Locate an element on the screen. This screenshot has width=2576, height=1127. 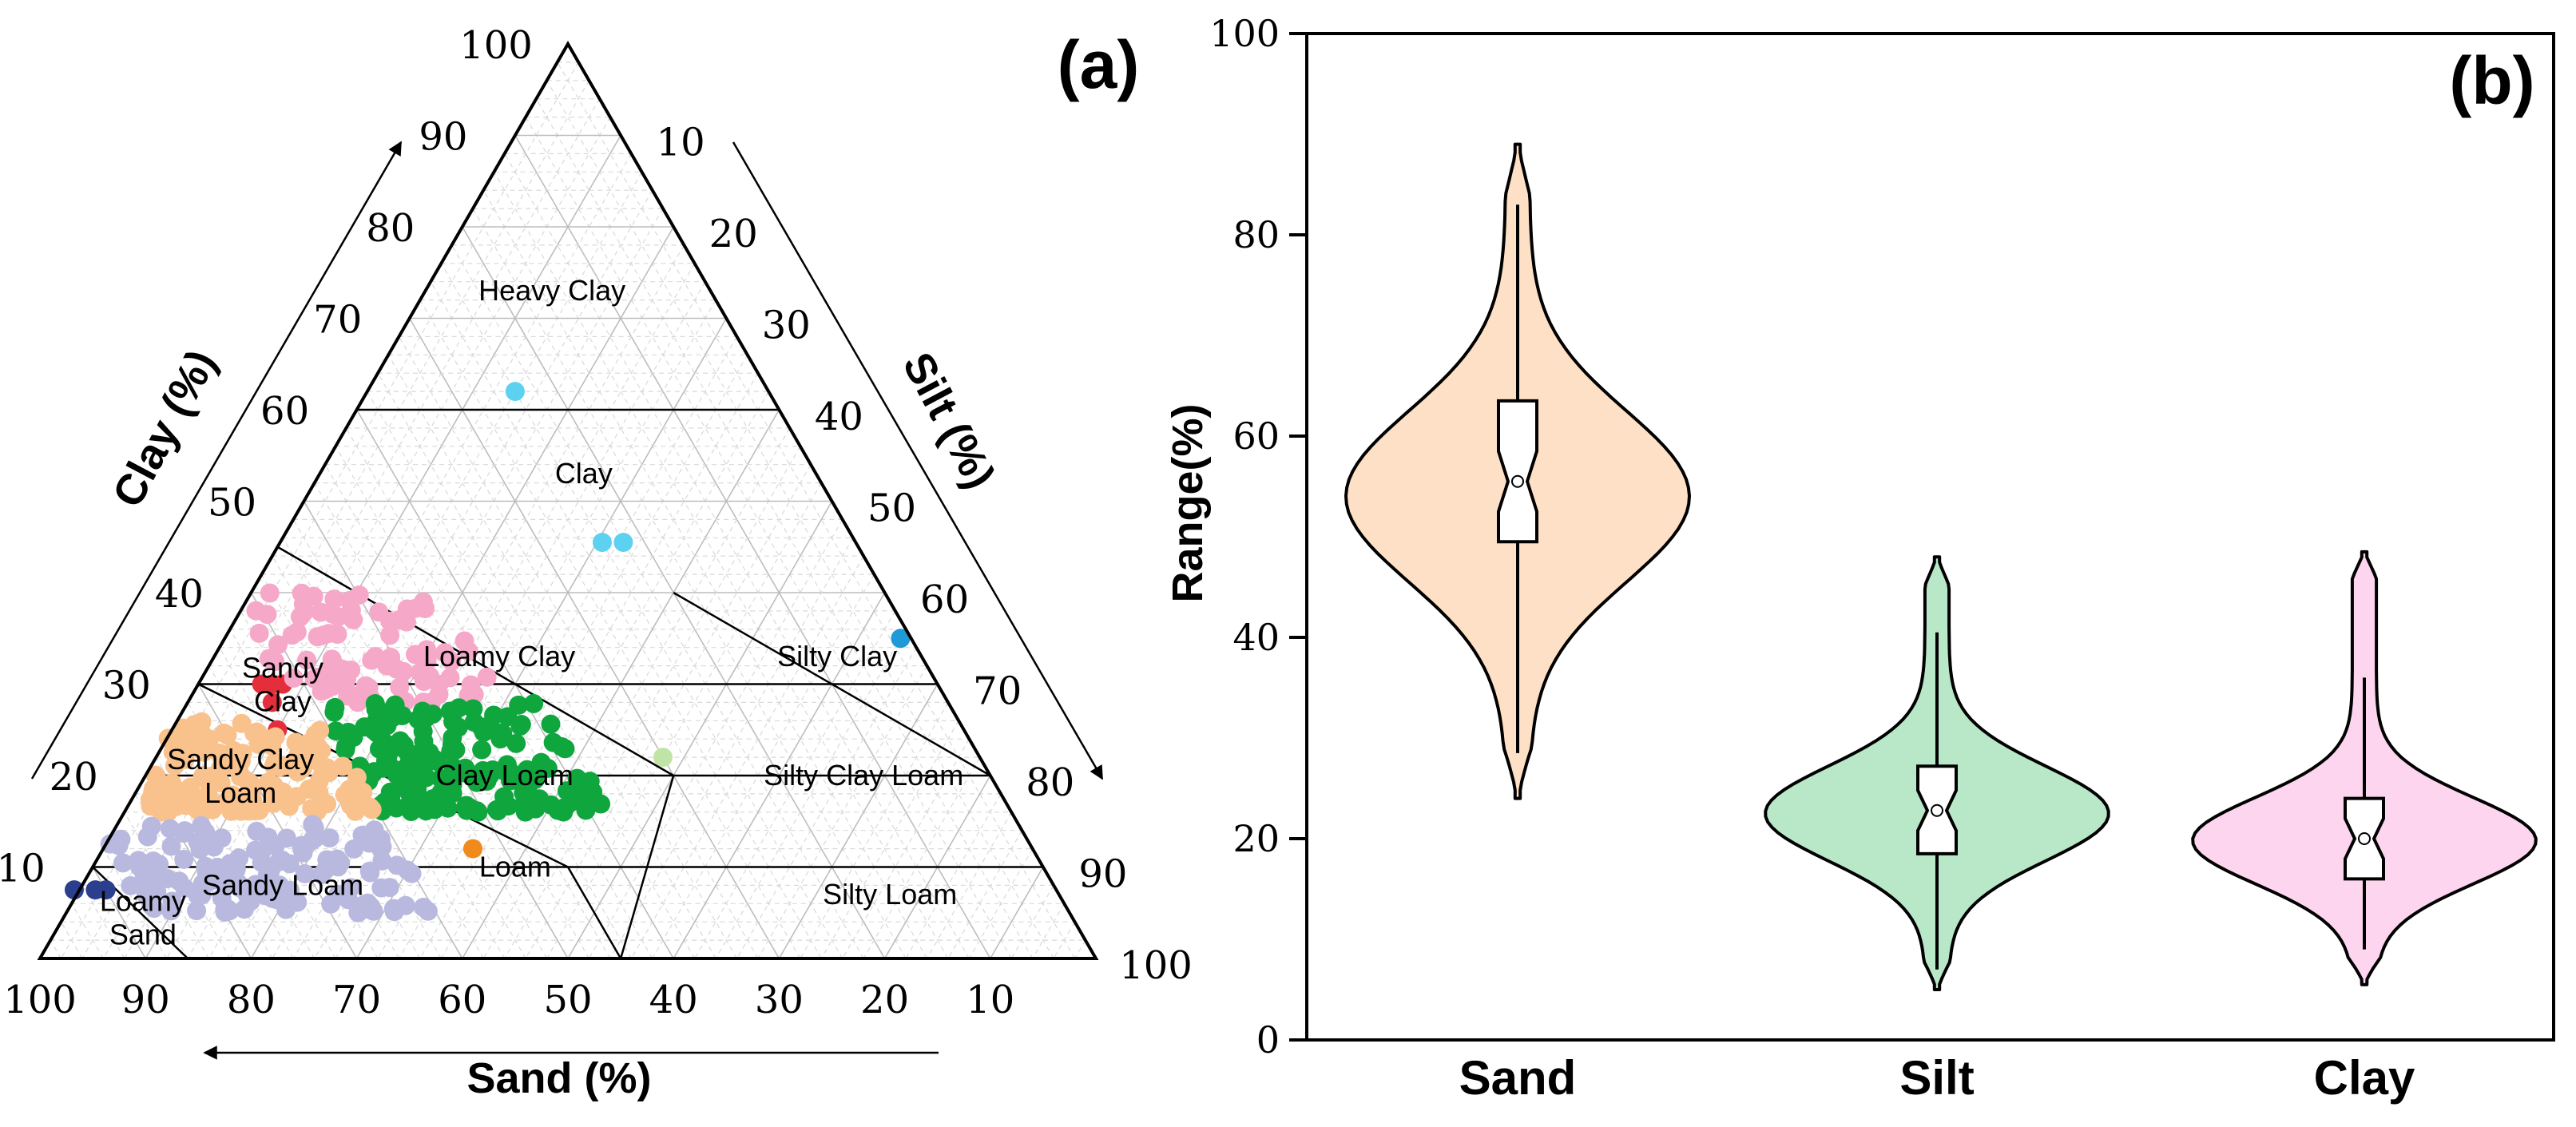
silt-axis-arrow is located at coordinates (918, 460).